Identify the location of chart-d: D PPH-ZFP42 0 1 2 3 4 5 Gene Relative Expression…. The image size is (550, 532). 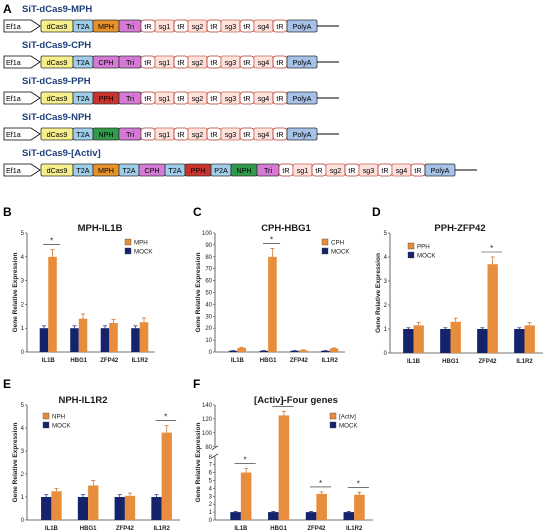
(457, 285).